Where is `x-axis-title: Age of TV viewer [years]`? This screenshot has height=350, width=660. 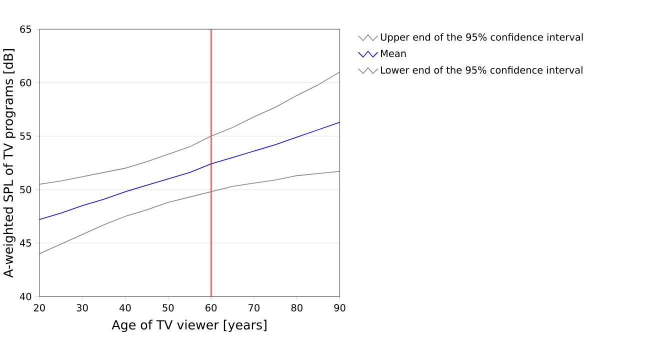 x-axis-title: Age of TV viewer [years] is located at coordinates (189, 326).